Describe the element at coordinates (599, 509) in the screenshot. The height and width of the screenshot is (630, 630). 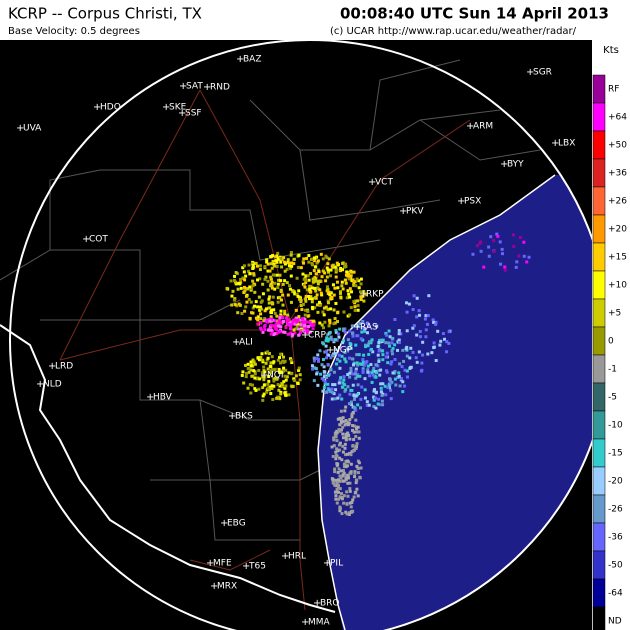
I see `legend-swatch` at that location.